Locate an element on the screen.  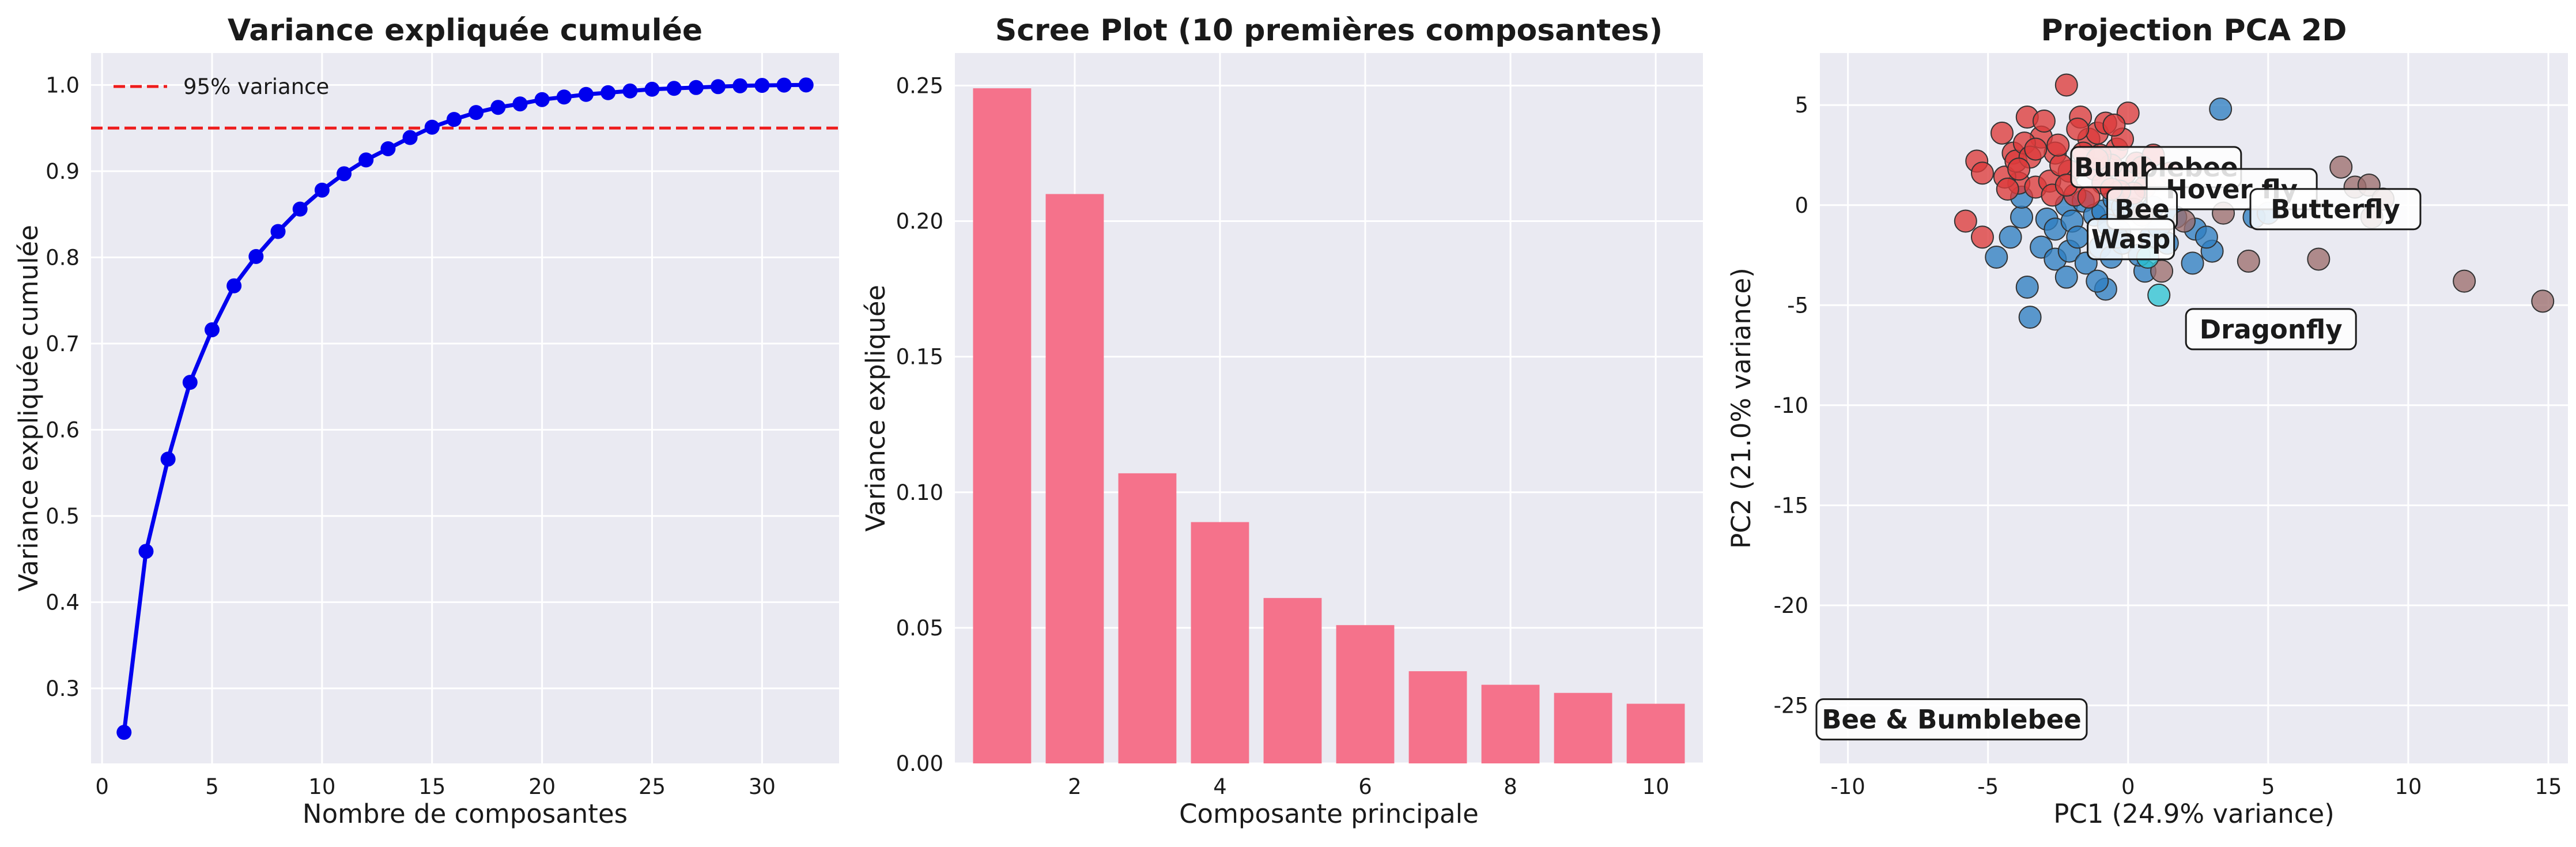
y-tick-label: 0.10 is located at coordinates (919, 492).